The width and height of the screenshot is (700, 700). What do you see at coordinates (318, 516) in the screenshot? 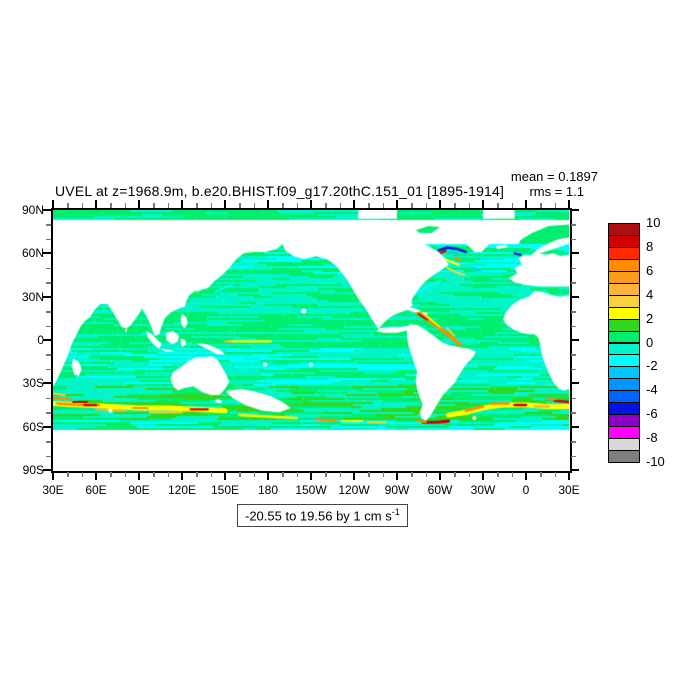
I see `contour-range-text: -20.55 to 19.56 by 1 cm s` at bounding box center [318, 516].